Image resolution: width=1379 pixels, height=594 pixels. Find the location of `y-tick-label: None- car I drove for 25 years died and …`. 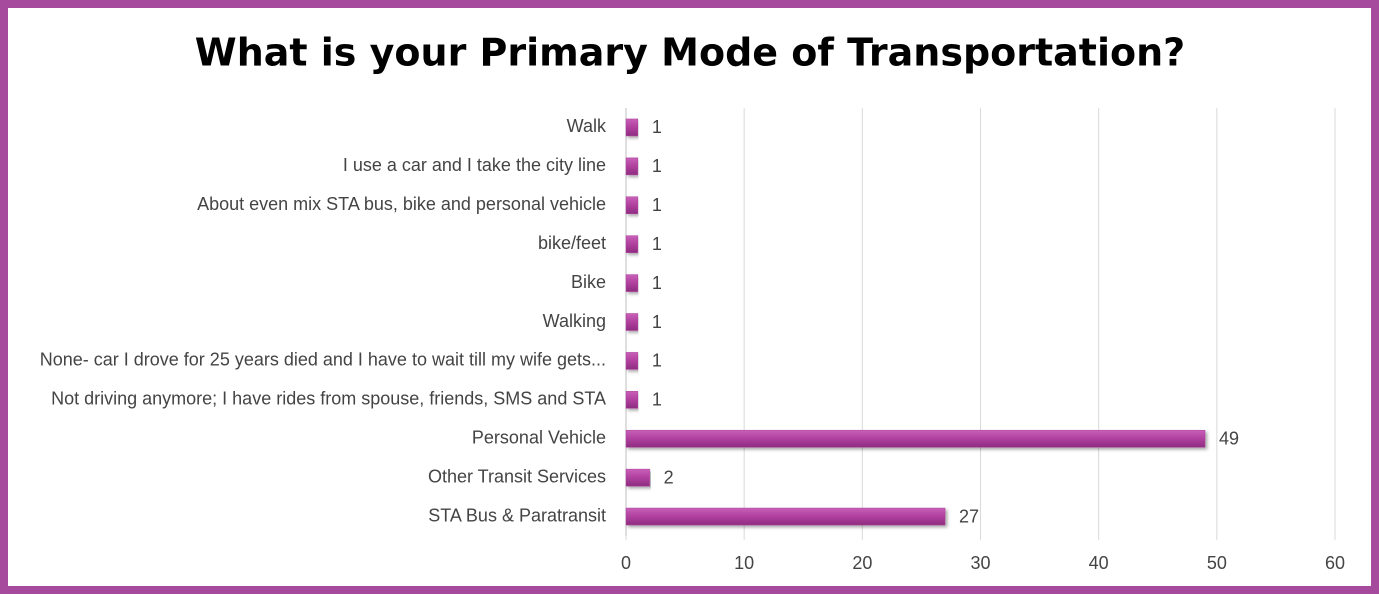

y-tick-label: None- car I drove for 25 years died and … is located at coordinates (323, 360).